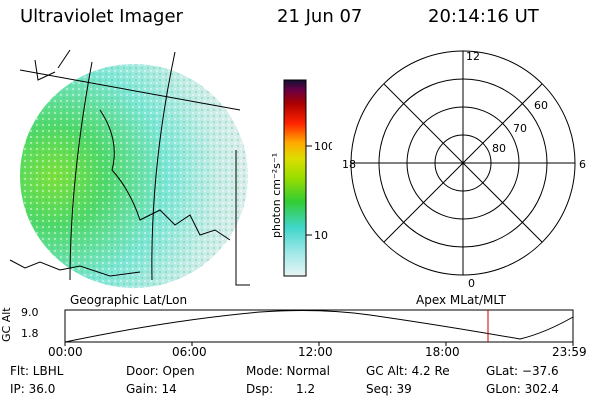 The width and height of the screenshot is (600, 400). I want to click on altitude-xtick: 18:00, so click(442, 352).